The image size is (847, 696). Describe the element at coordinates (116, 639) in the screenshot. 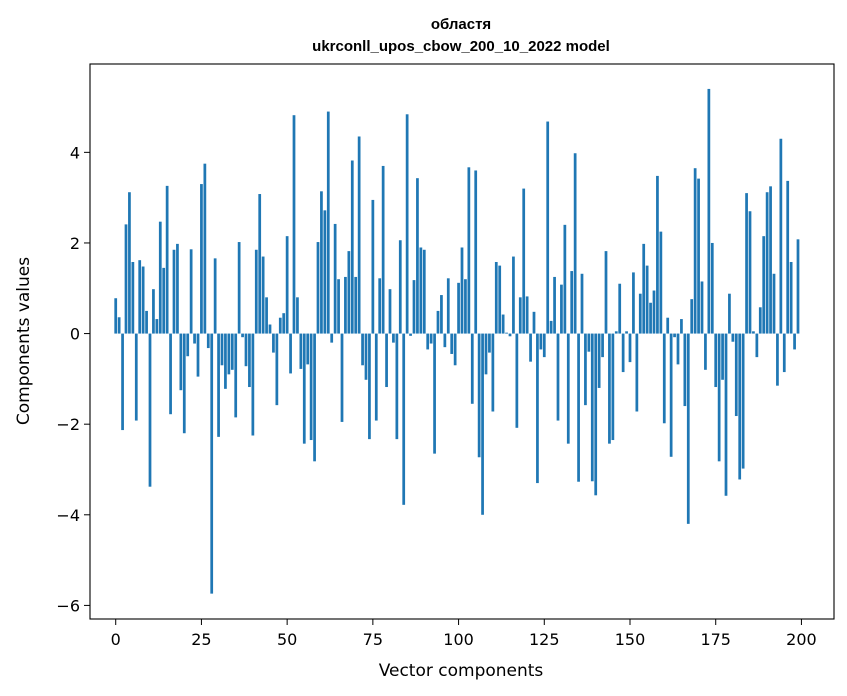

I see `x-tick-label: 0` at that location.